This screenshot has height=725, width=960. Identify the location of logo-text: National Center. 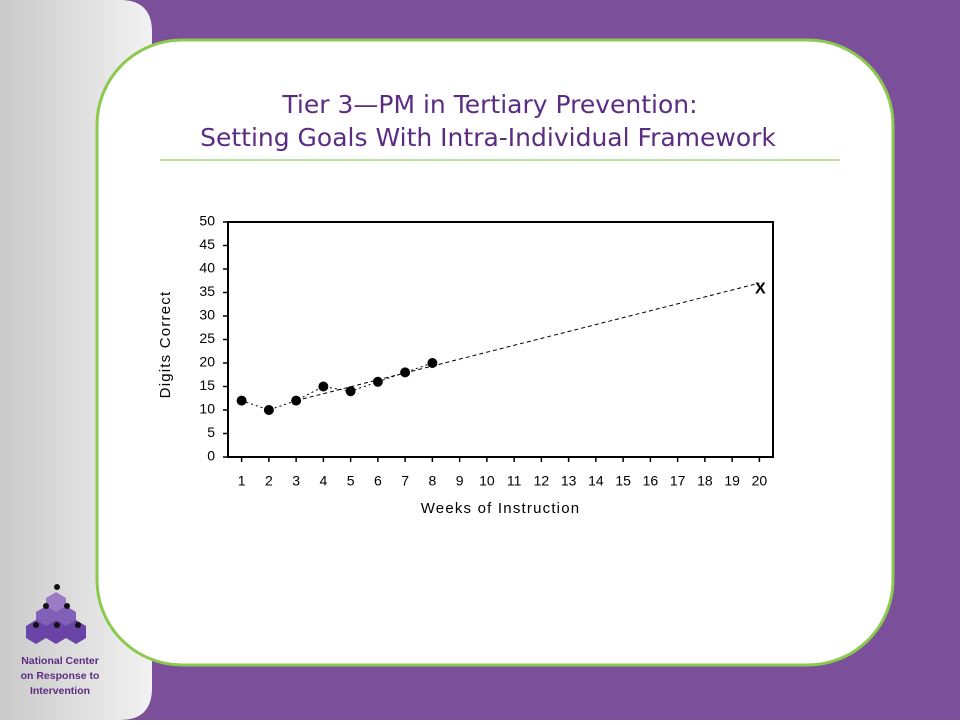
(60, 661).